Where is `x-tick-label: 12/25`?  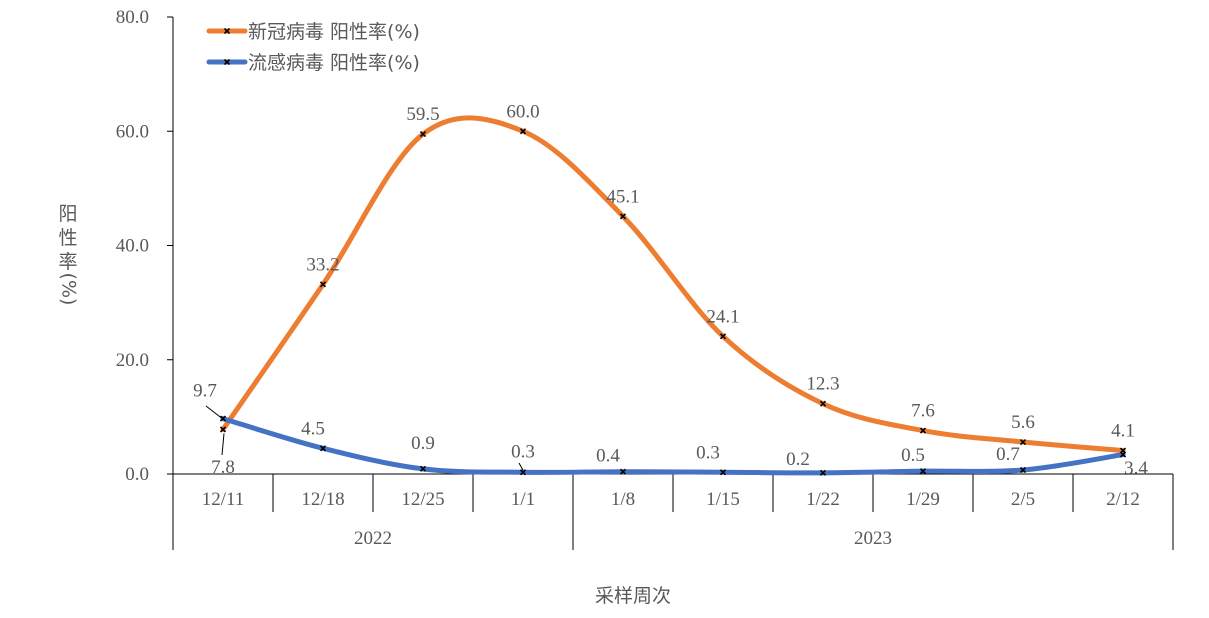
x-tick-label: 12/25 is located at coordinates (422, 499).